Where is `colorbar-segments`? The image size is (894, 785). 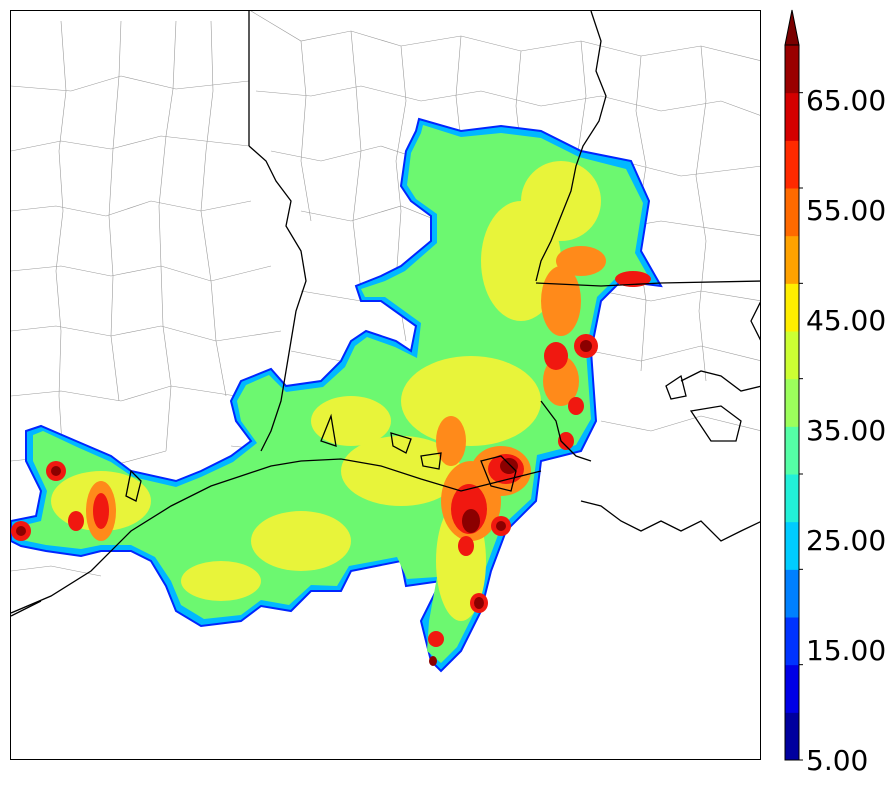 colorbar-segments is located at coordinates (792, 403).